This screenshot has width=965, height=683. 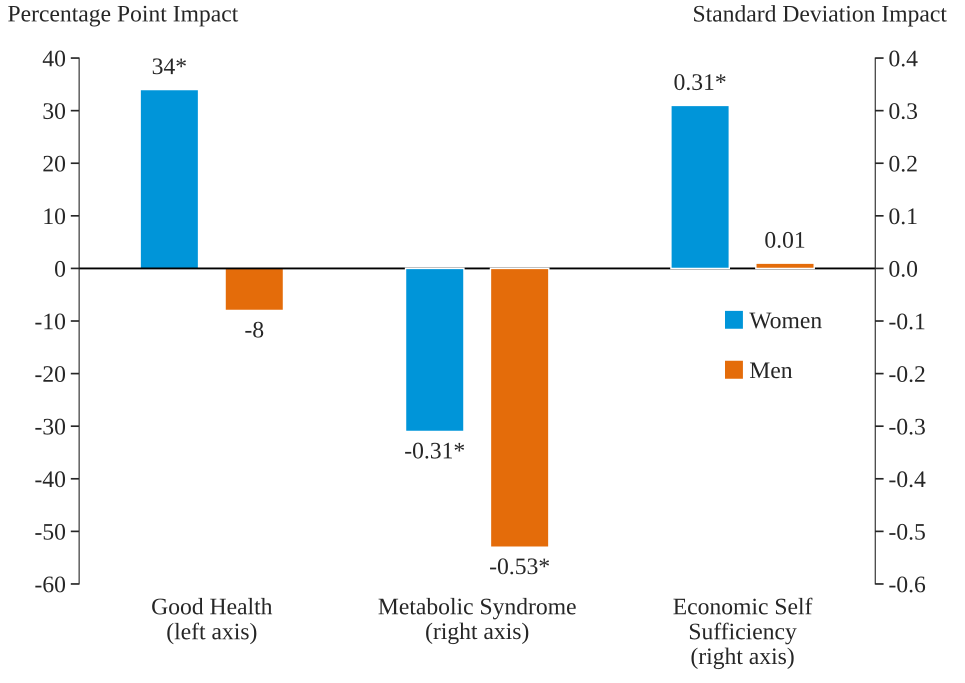 I want to click on legend-label: Women, so click(x=785, y=320).